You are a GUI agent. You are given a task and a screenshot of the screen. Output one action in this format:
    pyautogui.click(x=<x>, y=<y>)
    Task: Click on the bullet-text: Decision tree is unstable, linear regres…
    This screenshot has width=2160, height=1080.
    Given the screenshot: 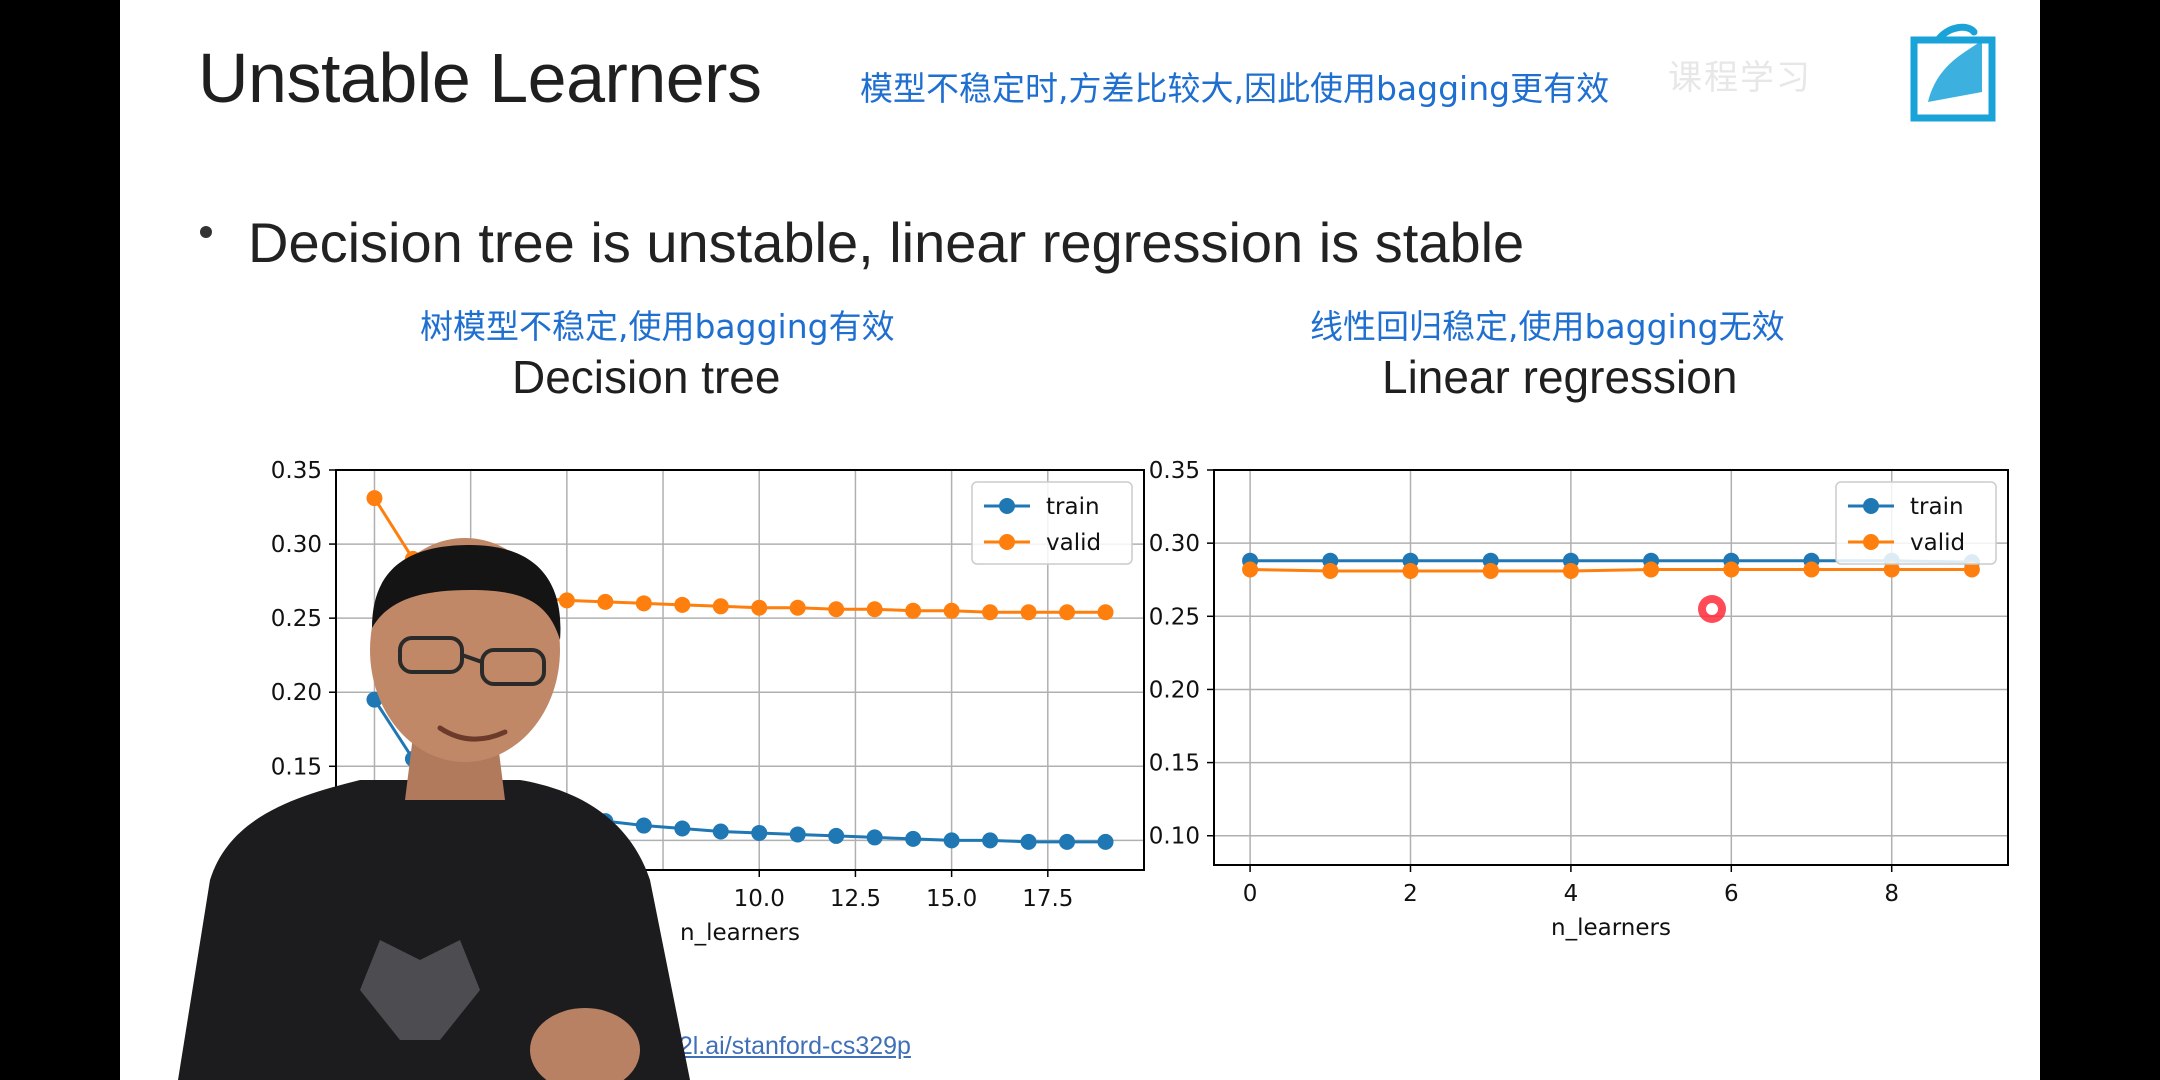 What is the action you would take?
    pyautogui.click(x=886, y=242)
    